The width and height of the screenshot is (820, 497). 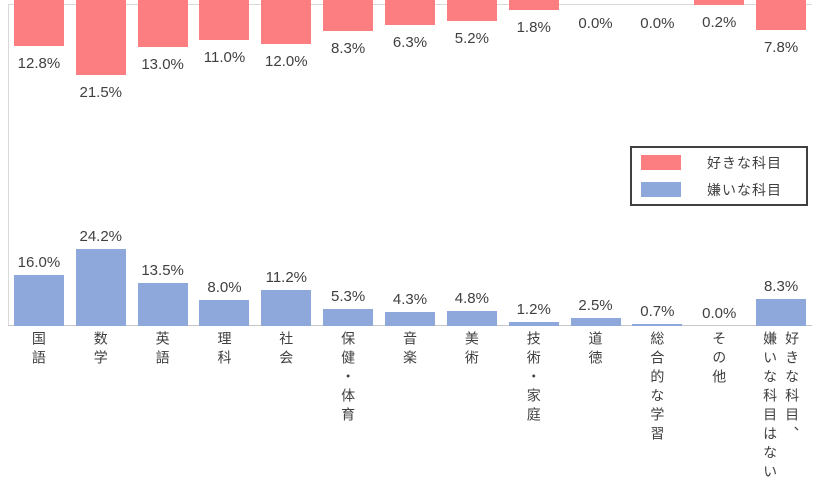 I want to click on category-label: 美術, so click(x=471, y=350).